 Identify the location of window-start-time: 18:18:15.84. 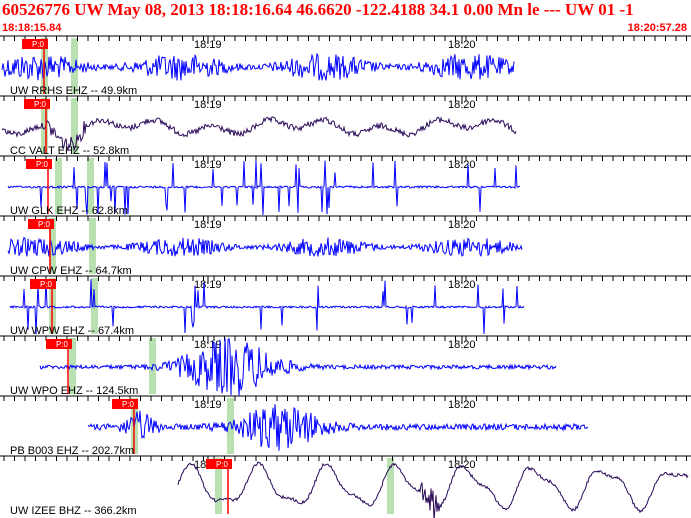
(32, 28).